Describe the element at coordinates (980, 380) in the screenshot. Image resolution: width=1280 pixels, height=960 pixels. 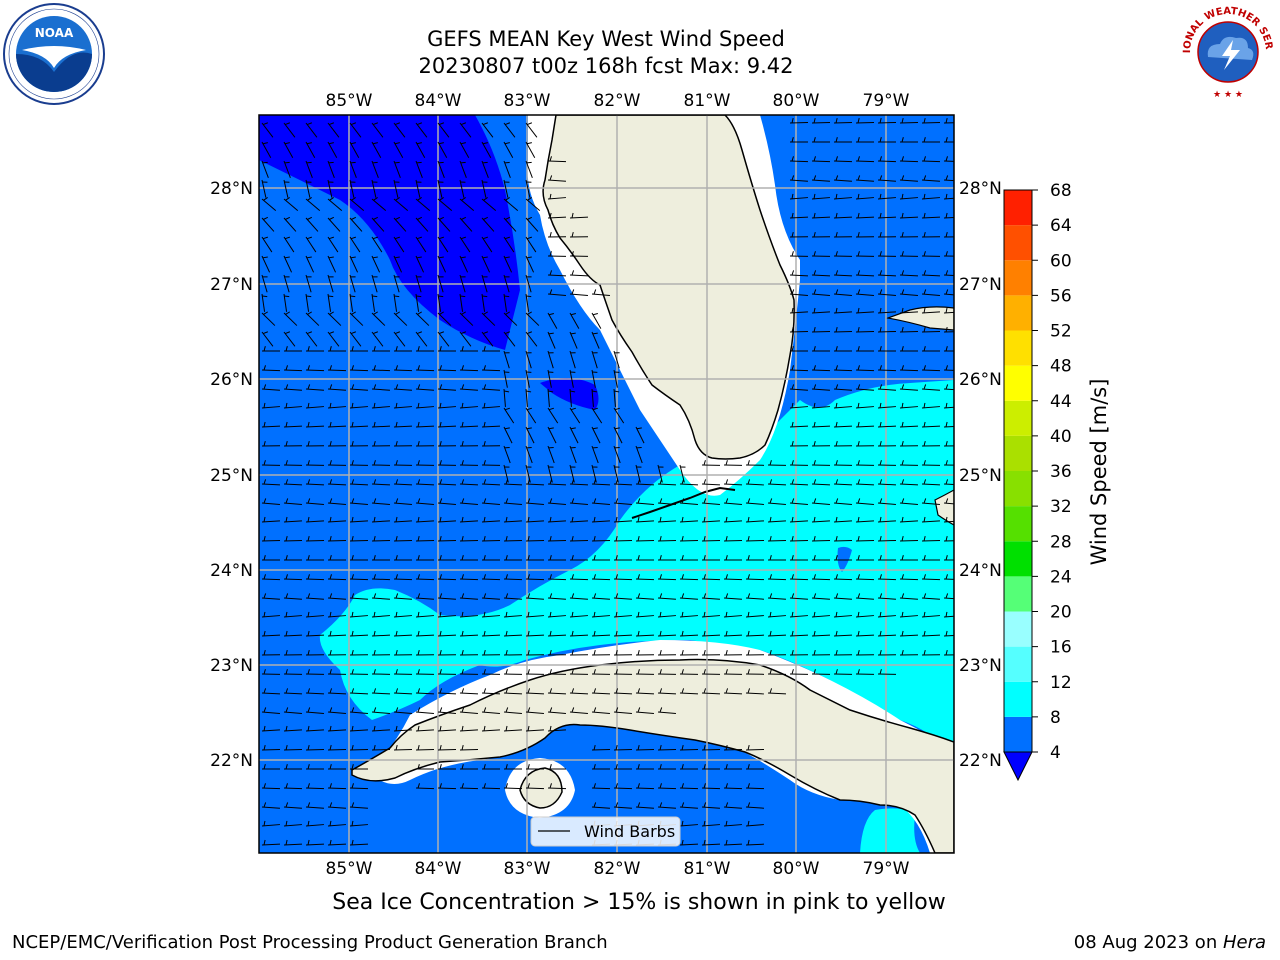
I see `lat-label: 26°N` at that location.